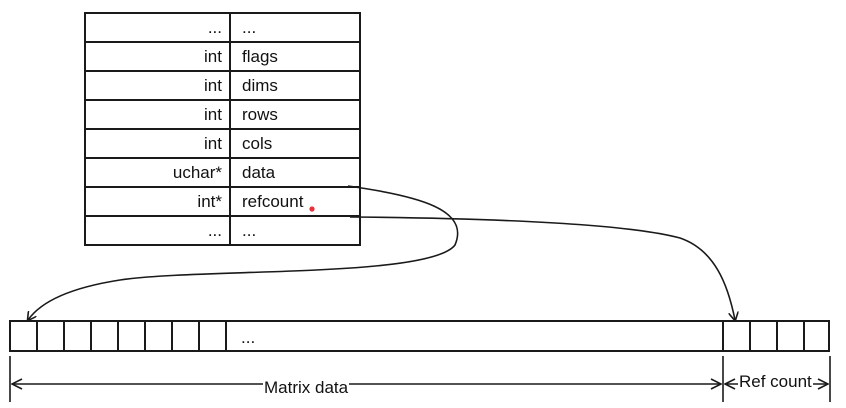  I want to click on field-name: refcount, so click(295, 201).